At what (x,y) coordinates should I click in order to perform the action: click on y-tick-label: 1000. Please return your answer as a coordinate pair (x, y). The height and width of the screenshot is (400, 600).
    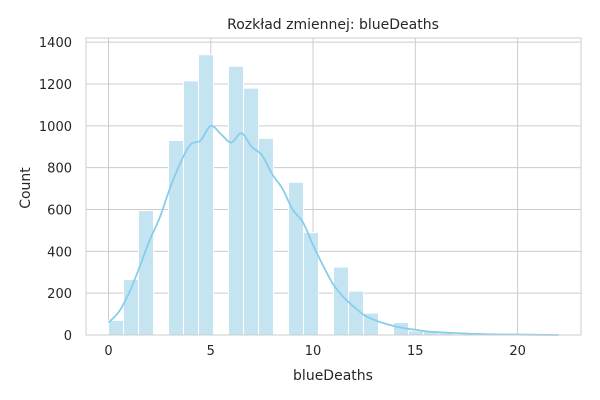
    Looking at the image, I should click on (55, 127).